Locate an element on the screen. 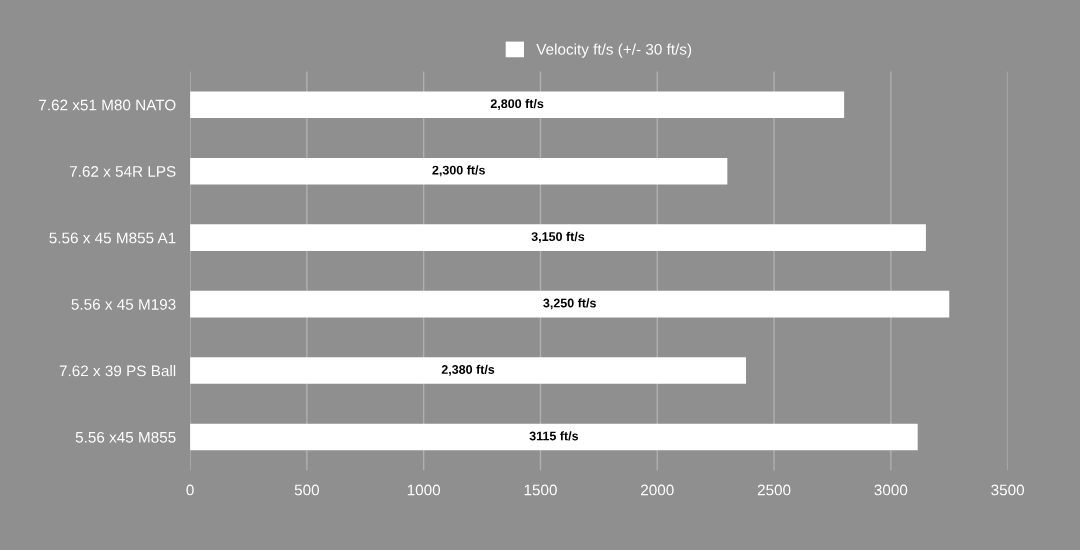  x-tick-label: 1500 is located at coordinates (540, 490).